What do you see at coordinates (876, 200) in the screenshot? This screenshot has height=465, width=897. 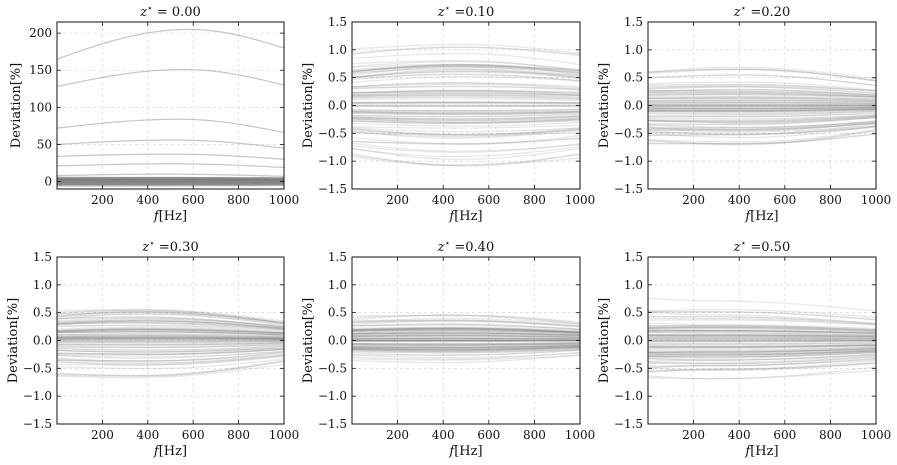 I see `x-tick-label: 1000` at bounding box center [876, 200].